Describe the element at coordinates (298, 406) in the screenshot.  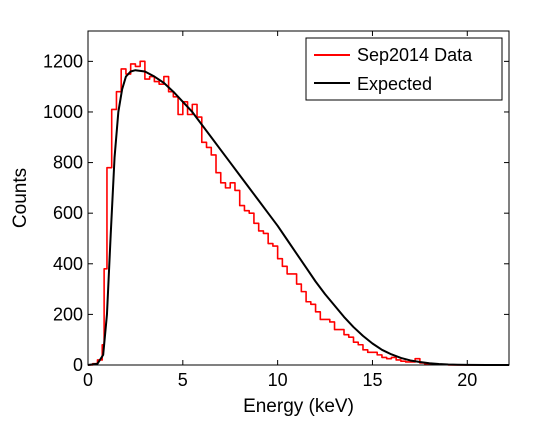
I see `x-axis-label: Energy (keV)` at that location.